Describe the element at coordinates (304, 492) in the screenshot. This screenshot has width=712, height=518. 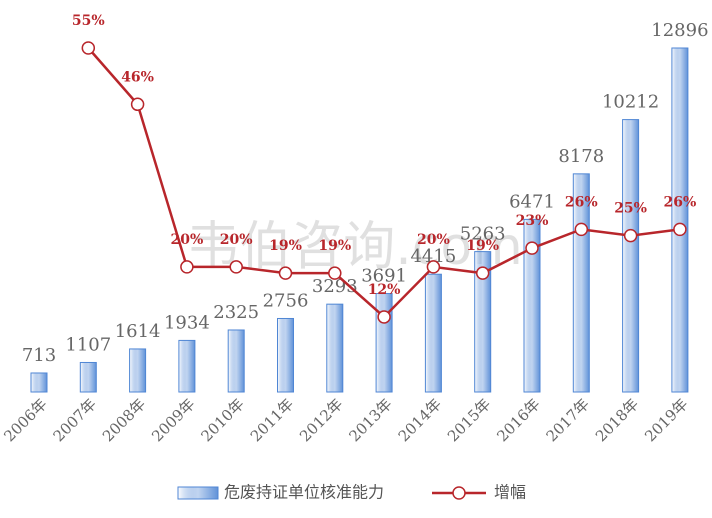
I see `legend-label: 危废持证单位核准能力` at that location.